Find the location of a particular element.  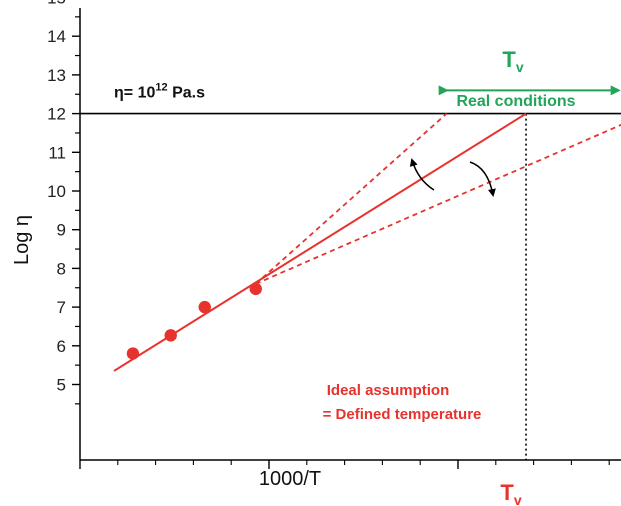

y-tick-label: 13 is located at coordinates (56, 75).